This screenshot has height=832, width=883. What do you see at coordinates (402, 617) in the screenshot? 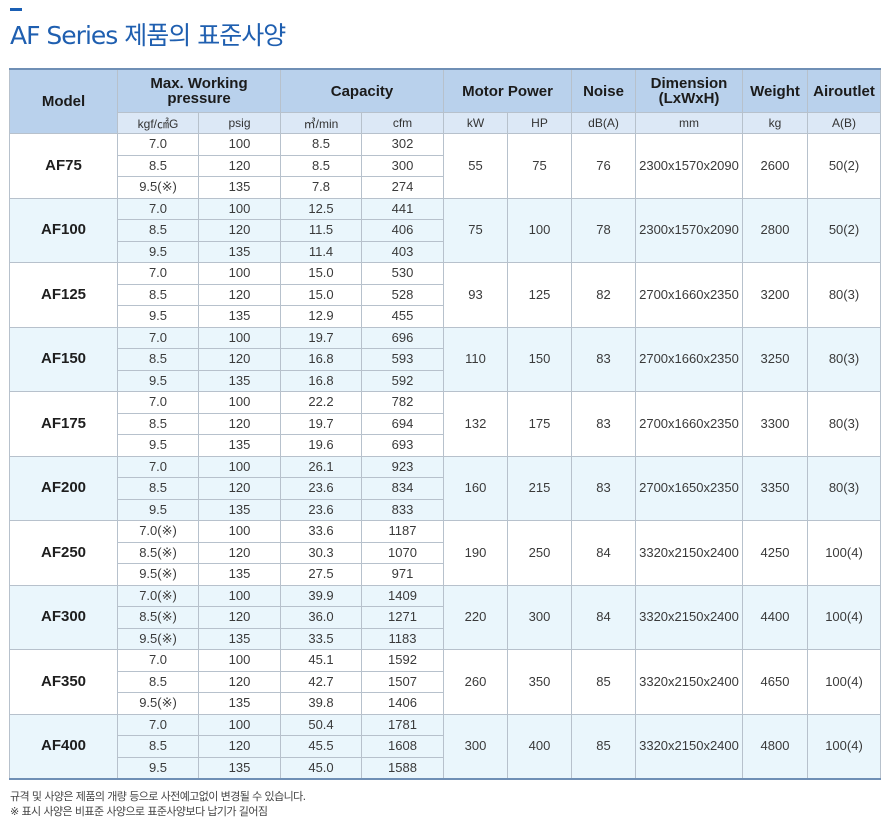
I see `capacity-cfm-cell: 1271` at bounding box center [402, 617].